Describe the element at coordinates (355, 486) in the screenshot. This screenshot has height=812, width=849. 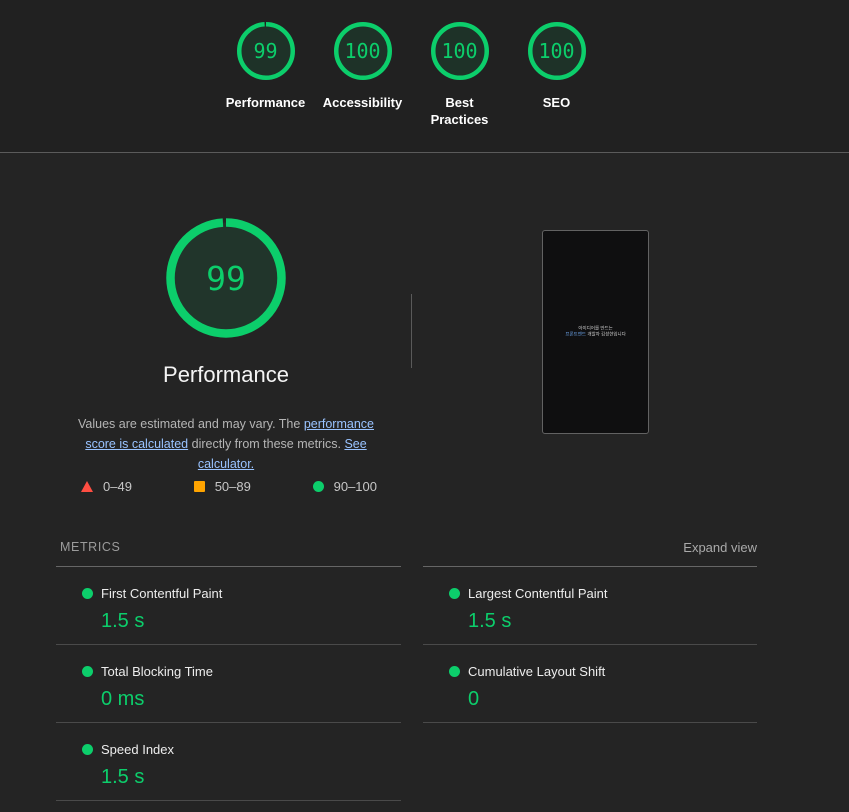
I see `legend-label: 90–100` at that location.